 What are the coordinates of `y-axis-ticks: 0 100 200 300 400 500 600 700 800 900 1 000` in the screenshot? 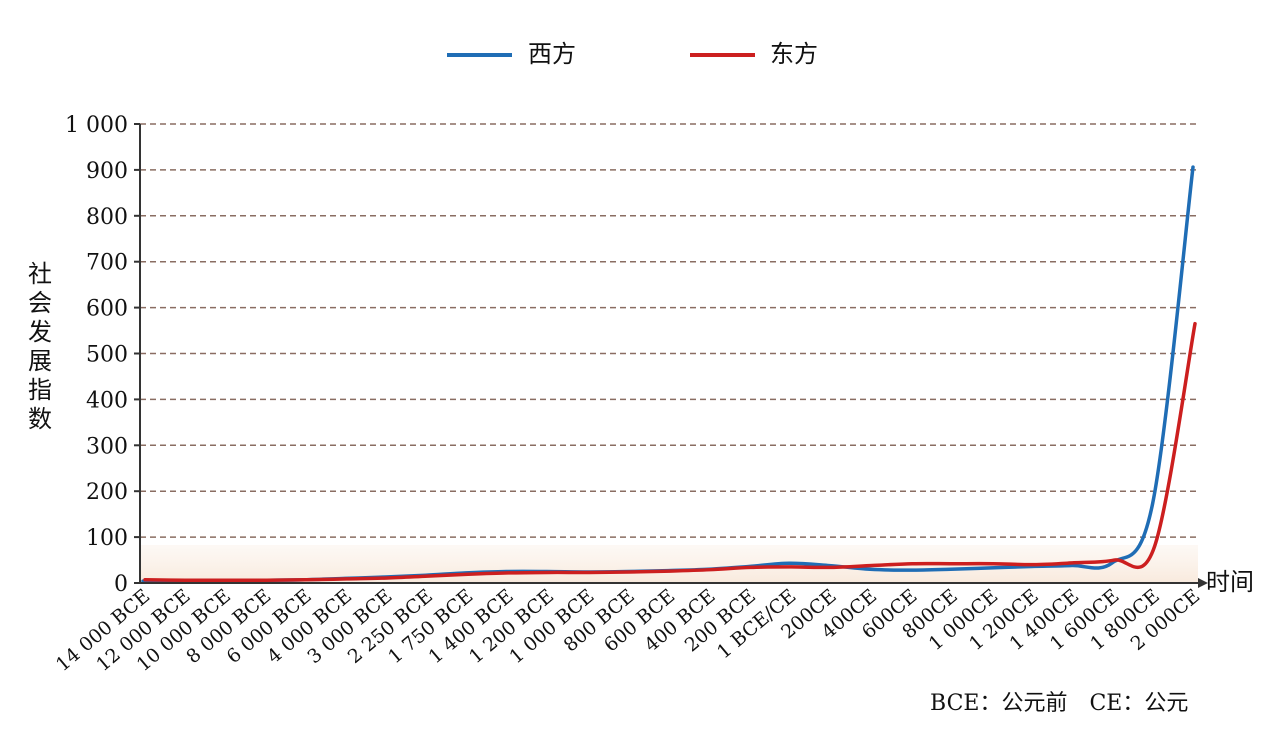 It's located at (102, 355).